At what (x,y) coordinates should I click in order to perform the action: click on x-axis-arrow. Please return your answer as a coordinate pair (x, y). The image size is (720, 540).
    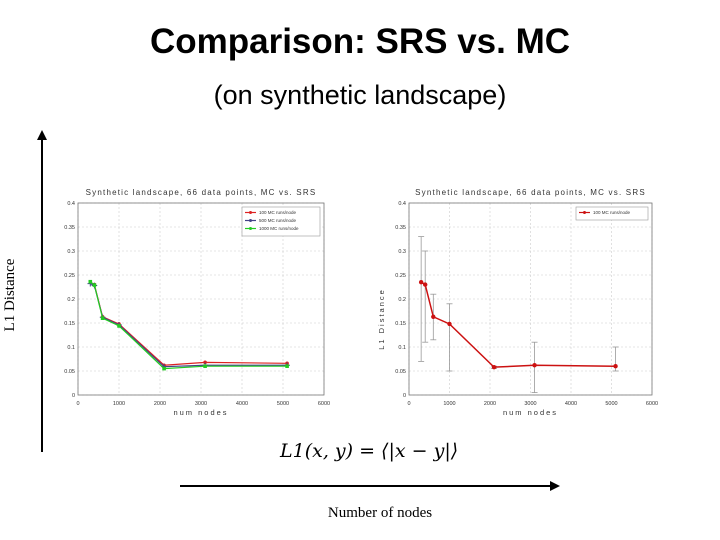
    Looking at the image, I should click on (370, 486).